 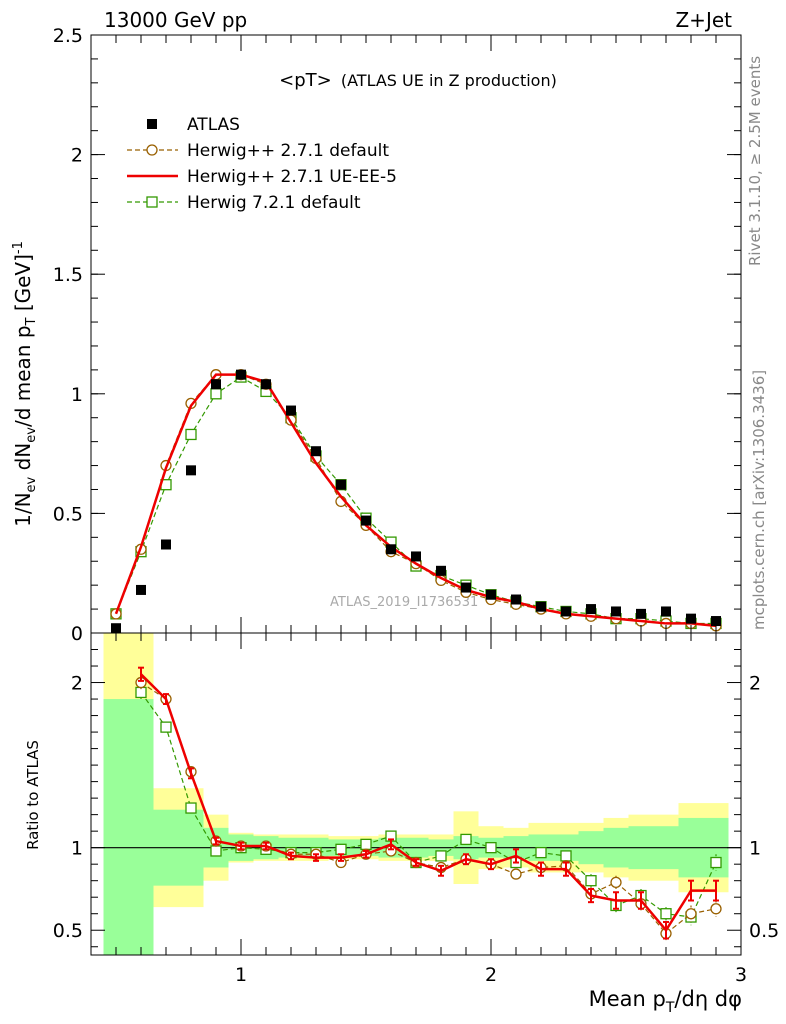 What do you see at coordinates (755, 161) in the screenshot?
I see `rivet-label: Rivet 3.1.10, ≥ 2.5M events` at bounding box center [755, 161].